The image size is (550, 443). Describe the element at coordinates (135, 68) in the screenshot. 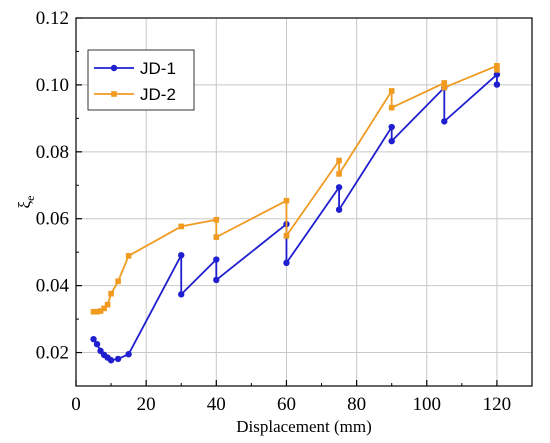

I see `legend-item-jd-1: JD-1` at that location.